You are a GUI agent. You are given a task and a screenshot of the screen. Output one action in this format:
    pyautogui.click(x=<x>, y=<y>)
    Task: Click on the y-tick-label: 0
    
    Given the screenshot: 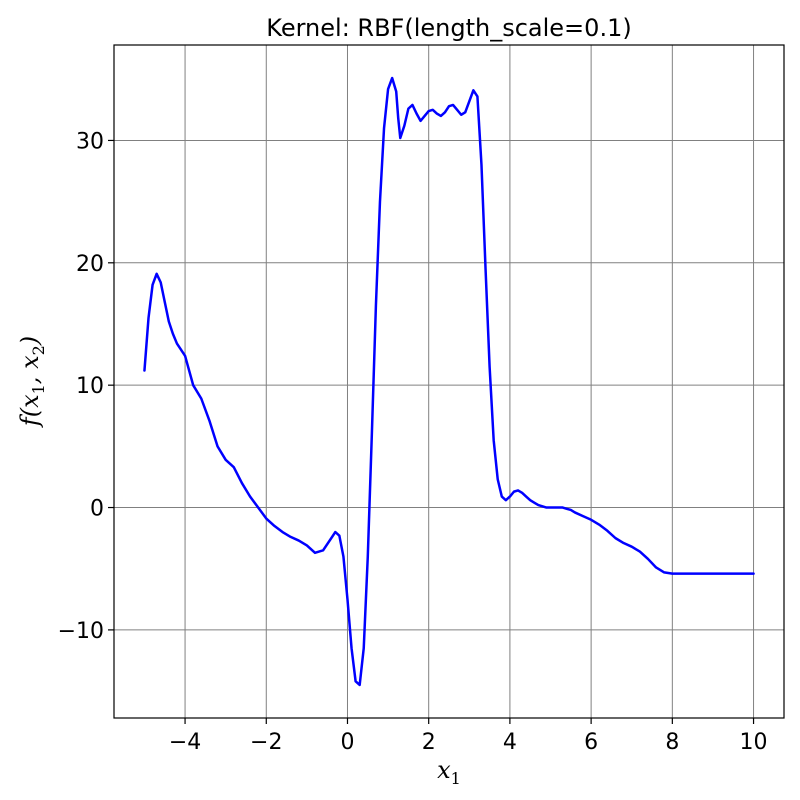 What is the action you would take?
    pyautogui.click(x=97, y=509)
    